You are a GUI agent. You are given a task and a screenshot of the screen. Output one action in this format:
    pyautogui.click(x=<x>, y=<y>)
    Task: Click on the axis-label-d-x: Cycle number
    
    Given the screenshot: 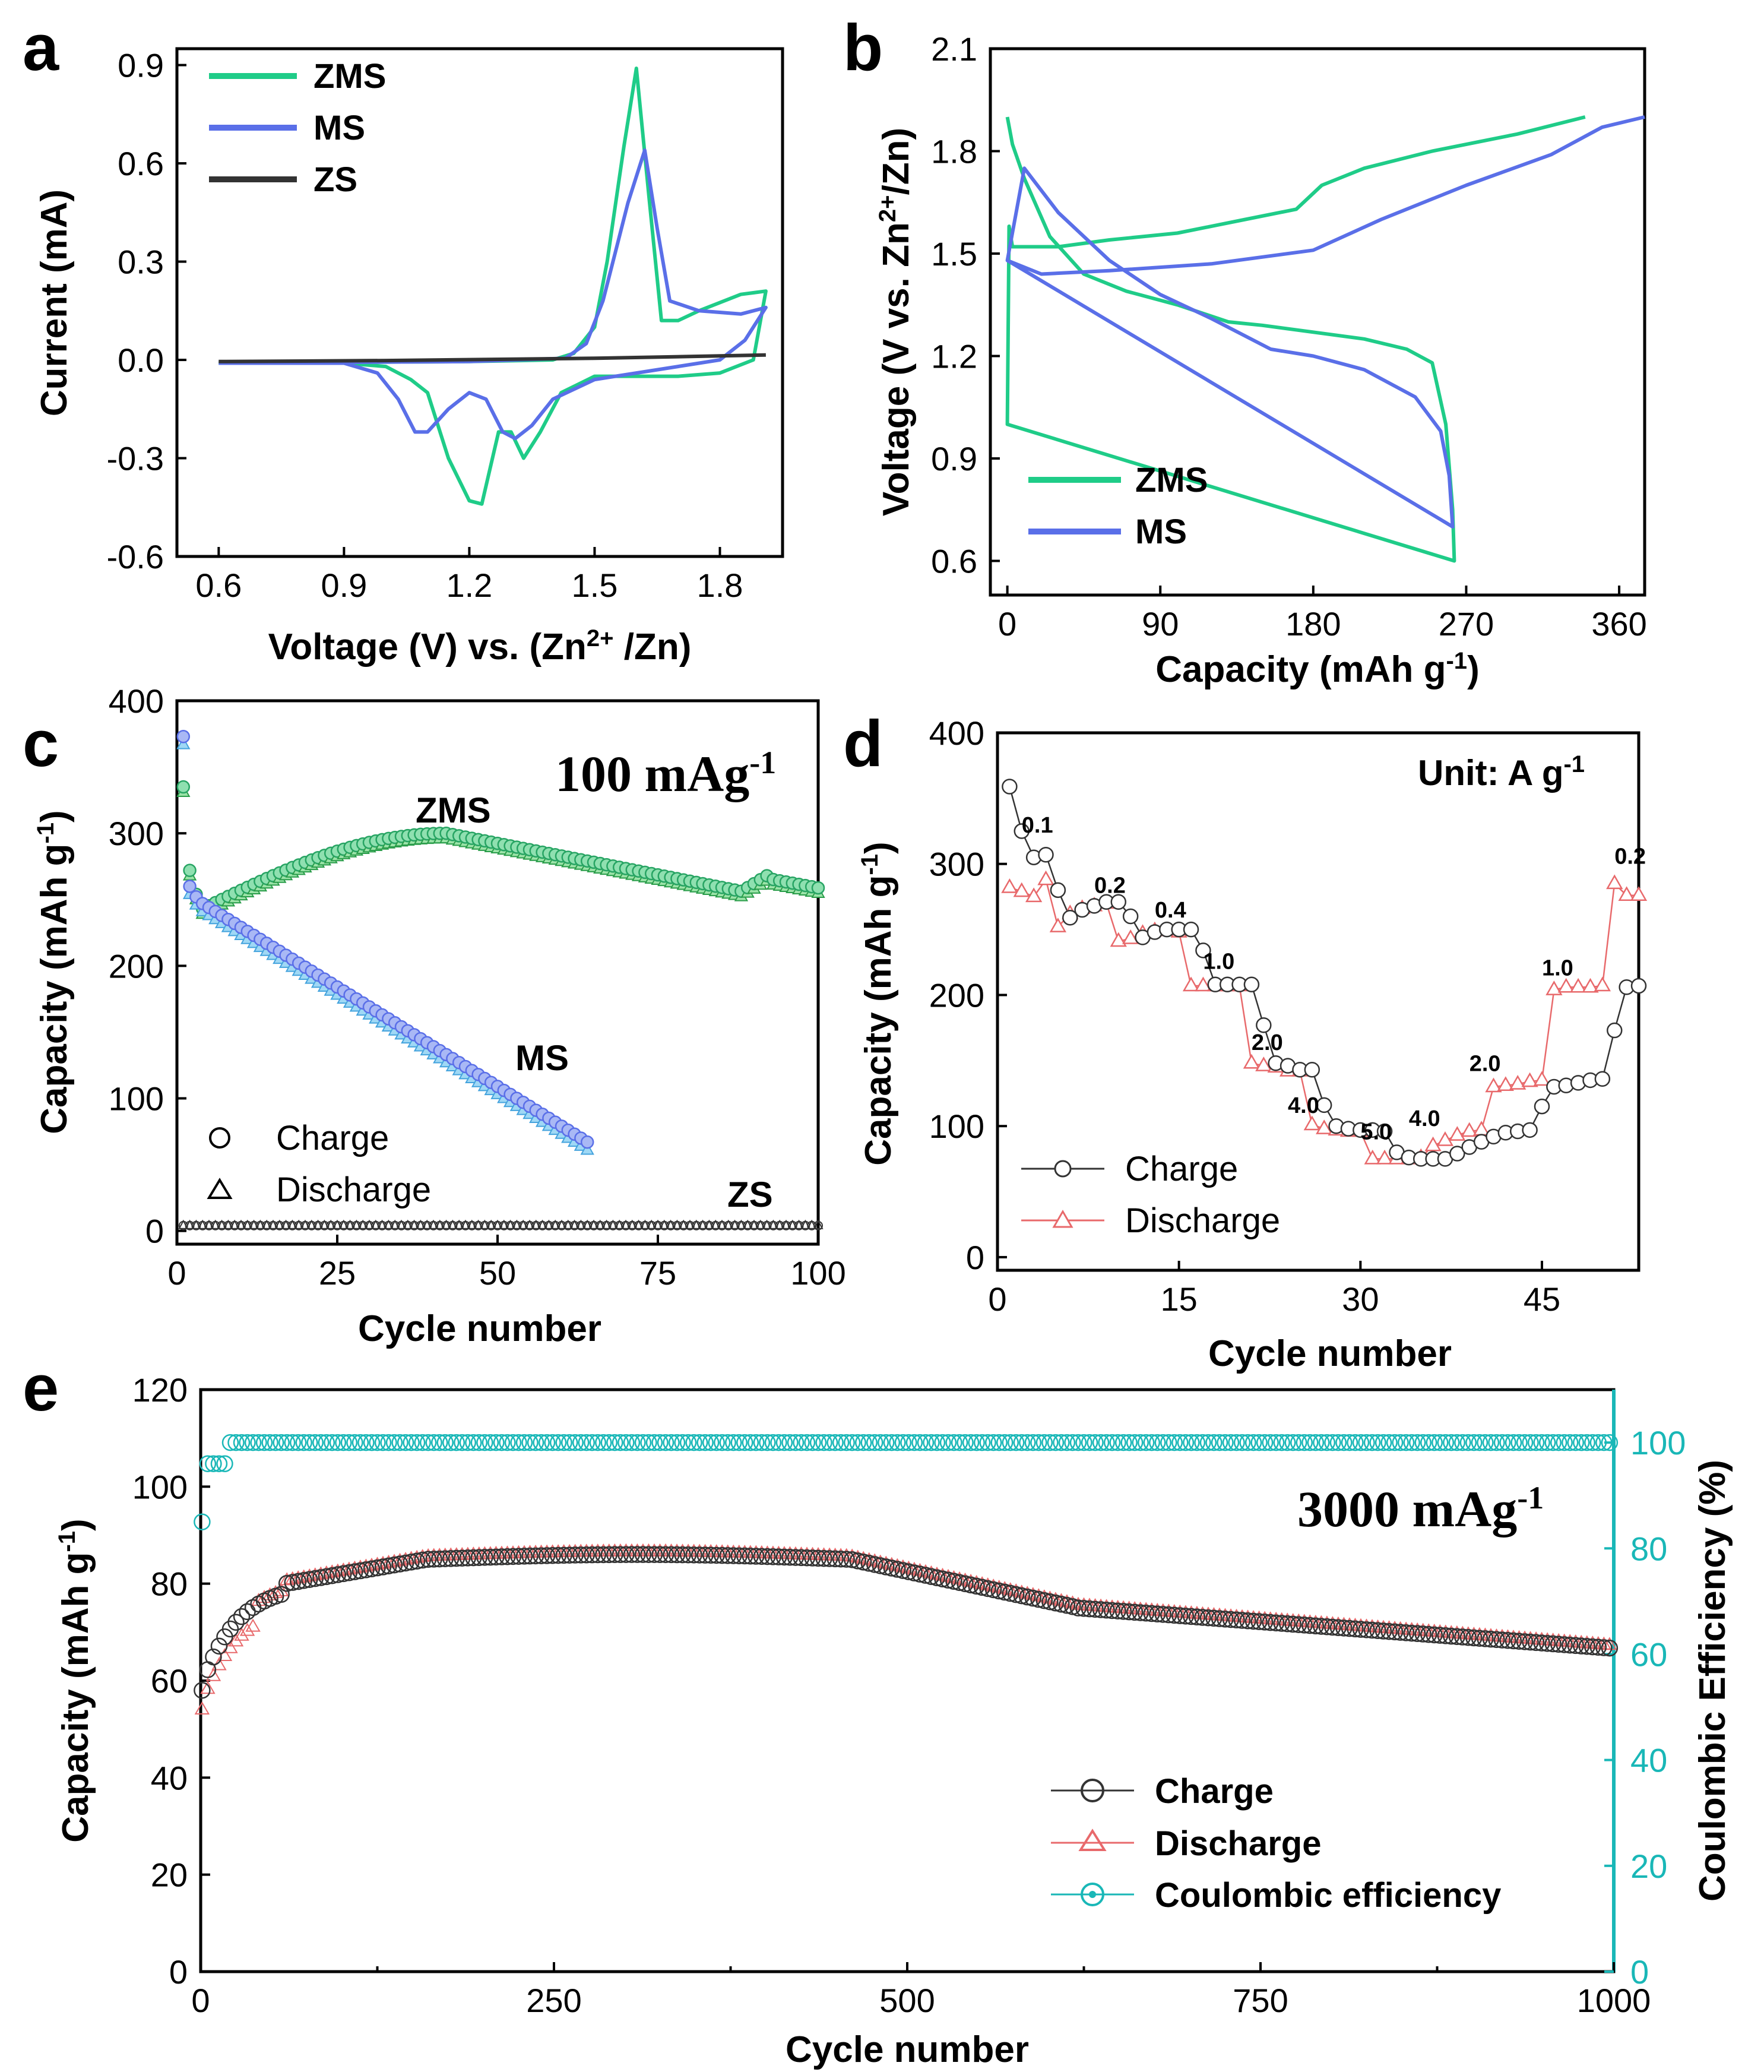 What is the action you would take?
    pyautogui.click(x=1330, y=1353)
    